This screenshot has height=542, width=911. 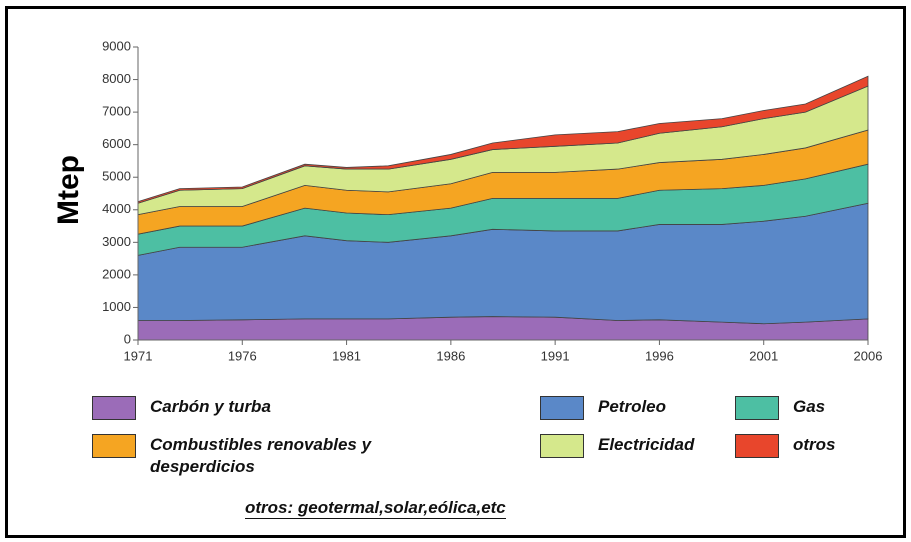 What do you see at coordinates (116, 143) in the screenshot?
I see `y-tick-label: 6000` at bounding box center [116, 143].